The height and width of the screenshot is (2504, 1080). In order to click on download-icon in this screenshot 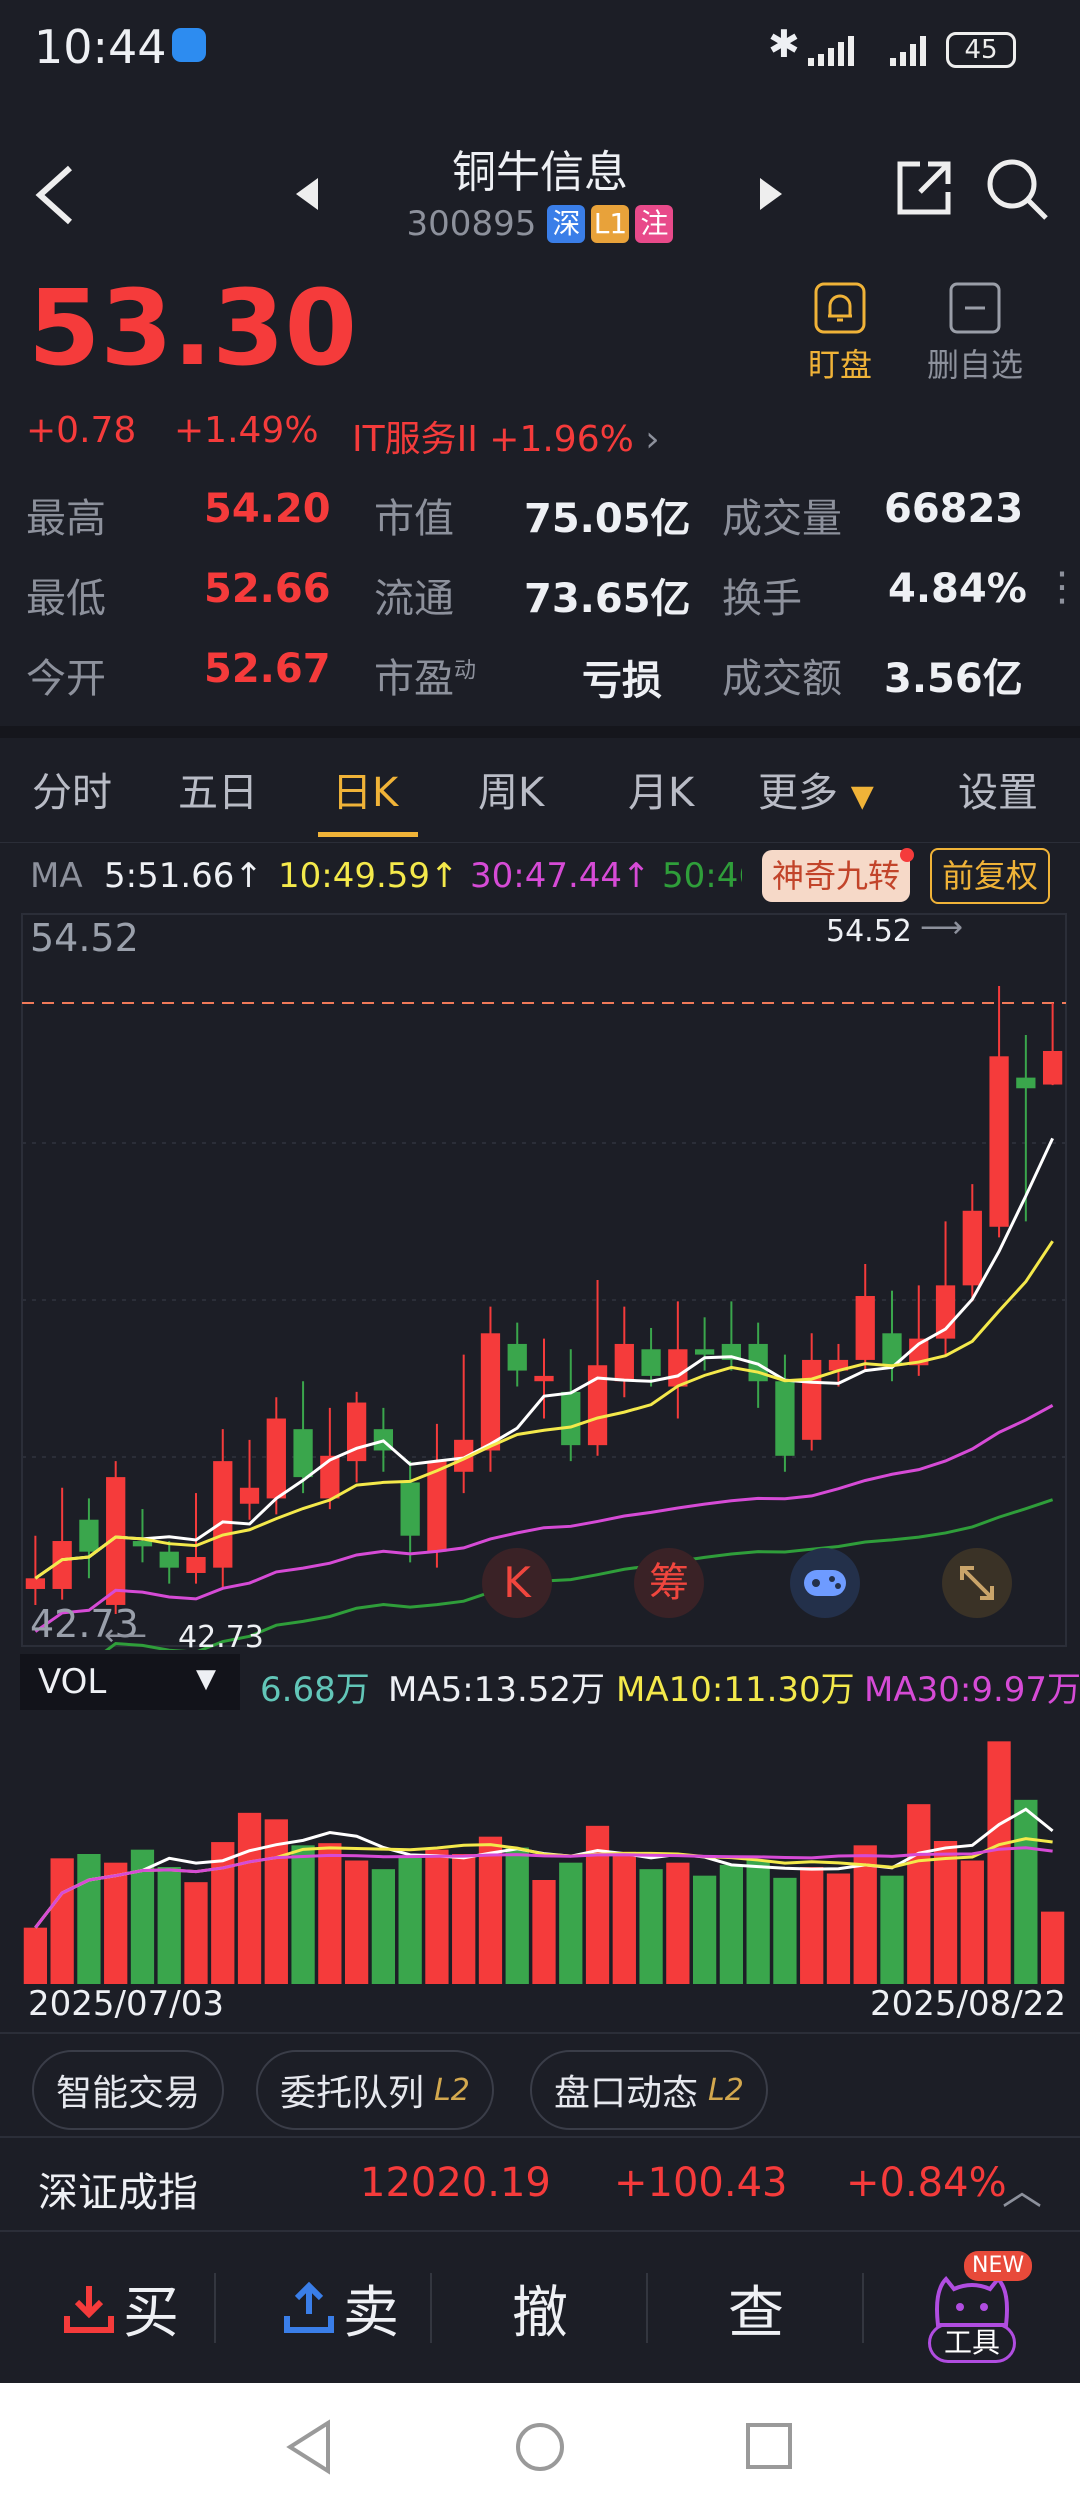, I will do `click(89, 2309)`.